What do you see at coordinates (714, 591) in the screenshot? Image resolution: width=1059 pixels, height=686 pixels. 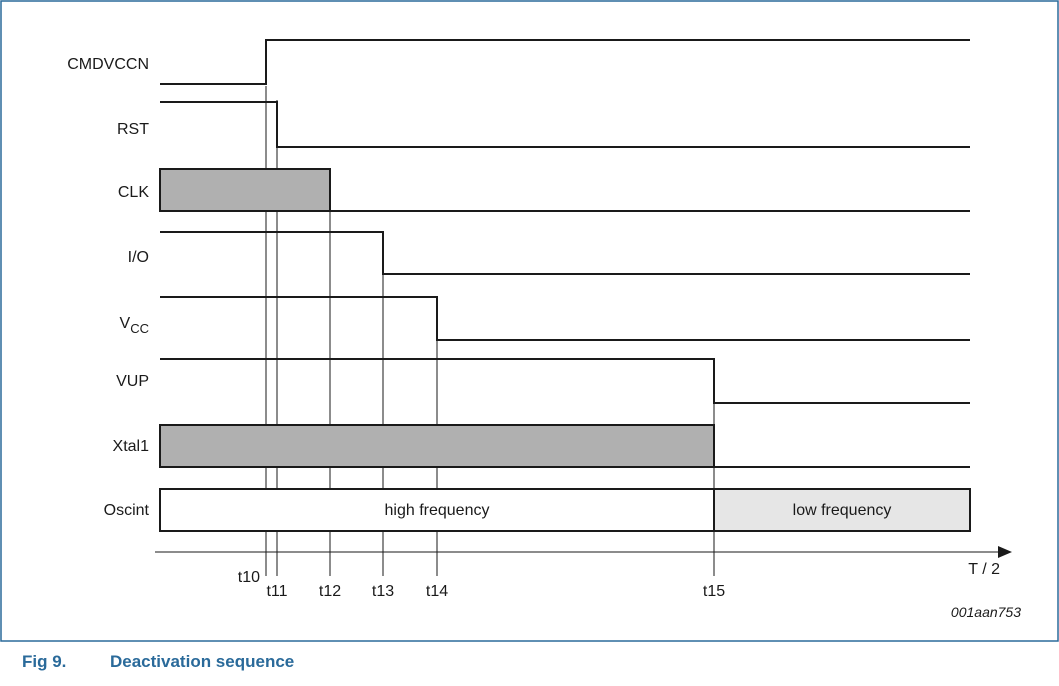 I see `tick-label-t15: t15` at bounding box center [714, 591].